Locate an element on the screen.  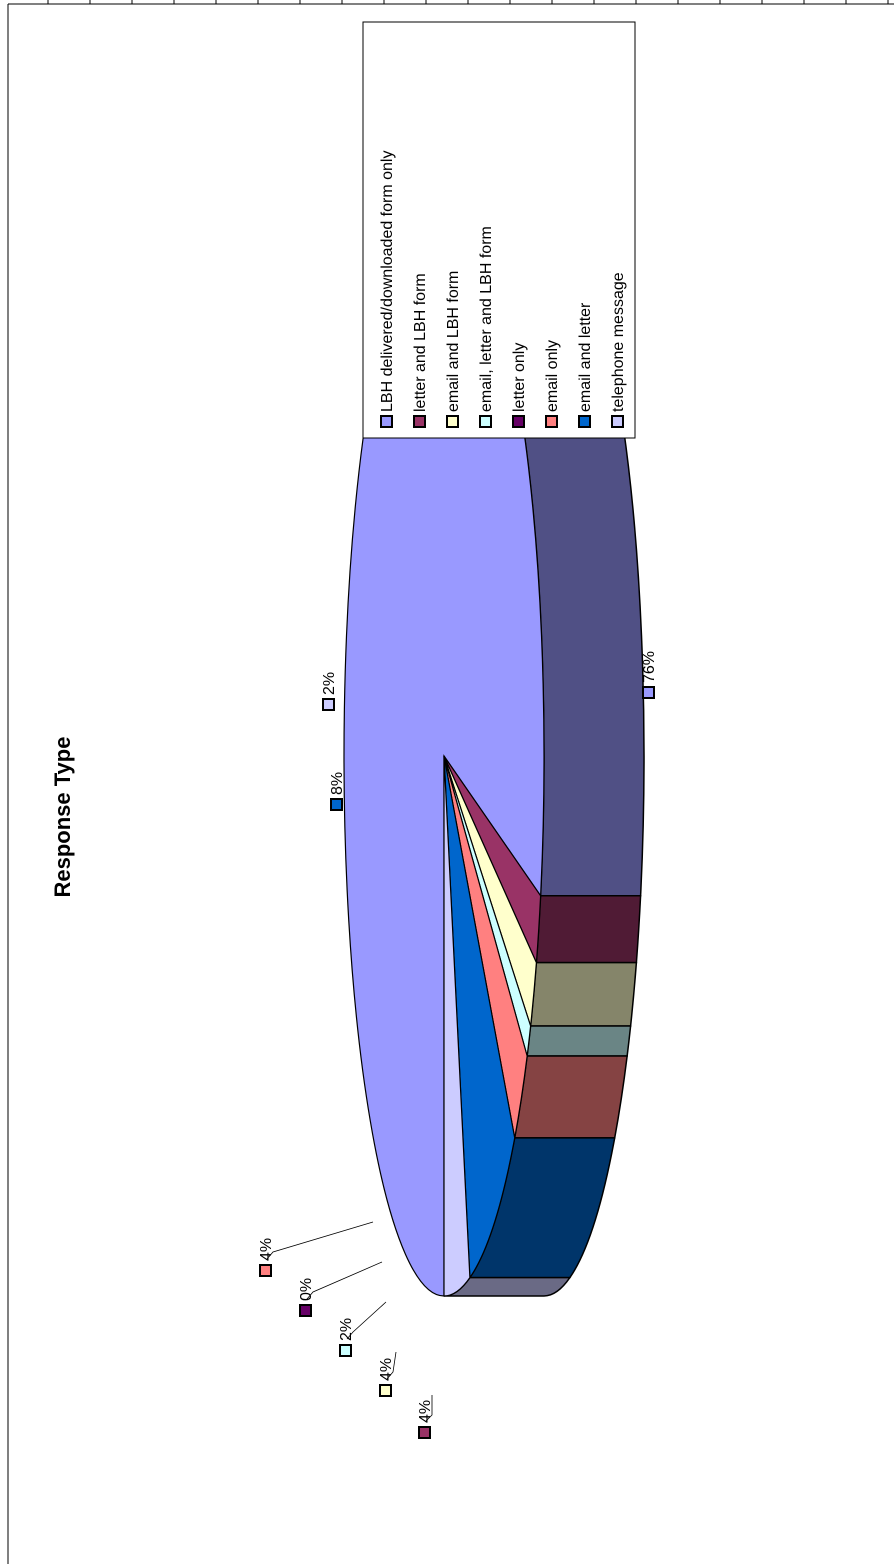
data-label-telephone-message: 2% is located at coordinates (329, 691).